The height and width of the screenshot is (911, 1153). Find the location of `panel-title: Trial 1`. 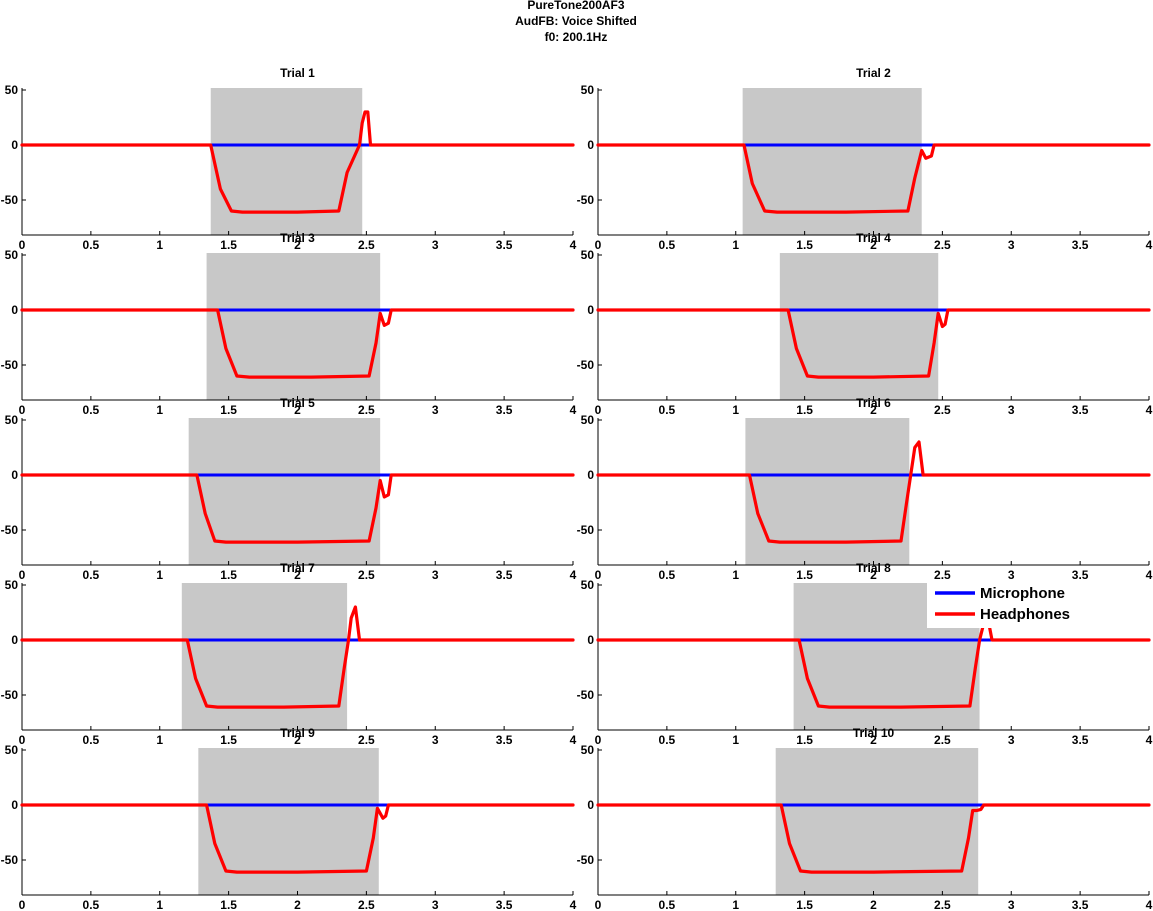

panel-title: Trial 1 is located at coordinates (297, 73).